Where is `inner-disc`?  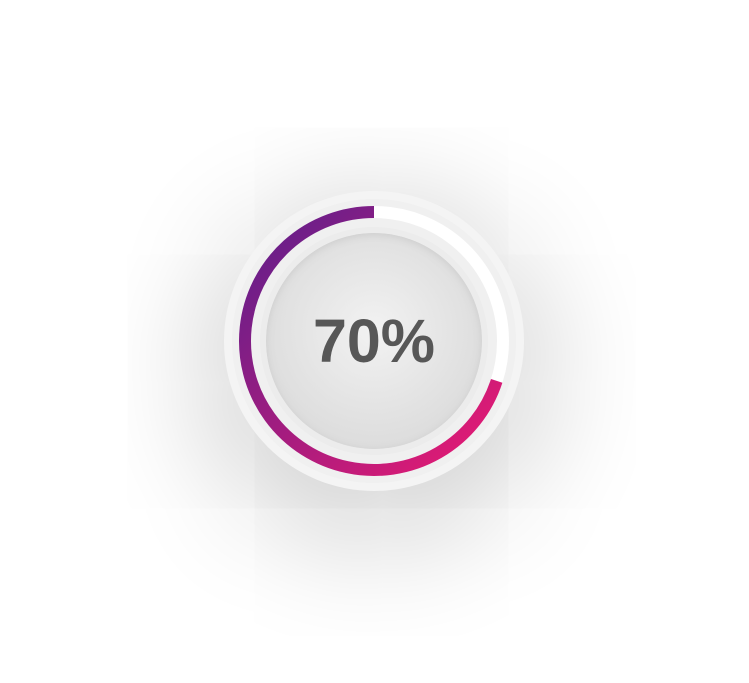 inner-disc is located at coordinates (374, 341).